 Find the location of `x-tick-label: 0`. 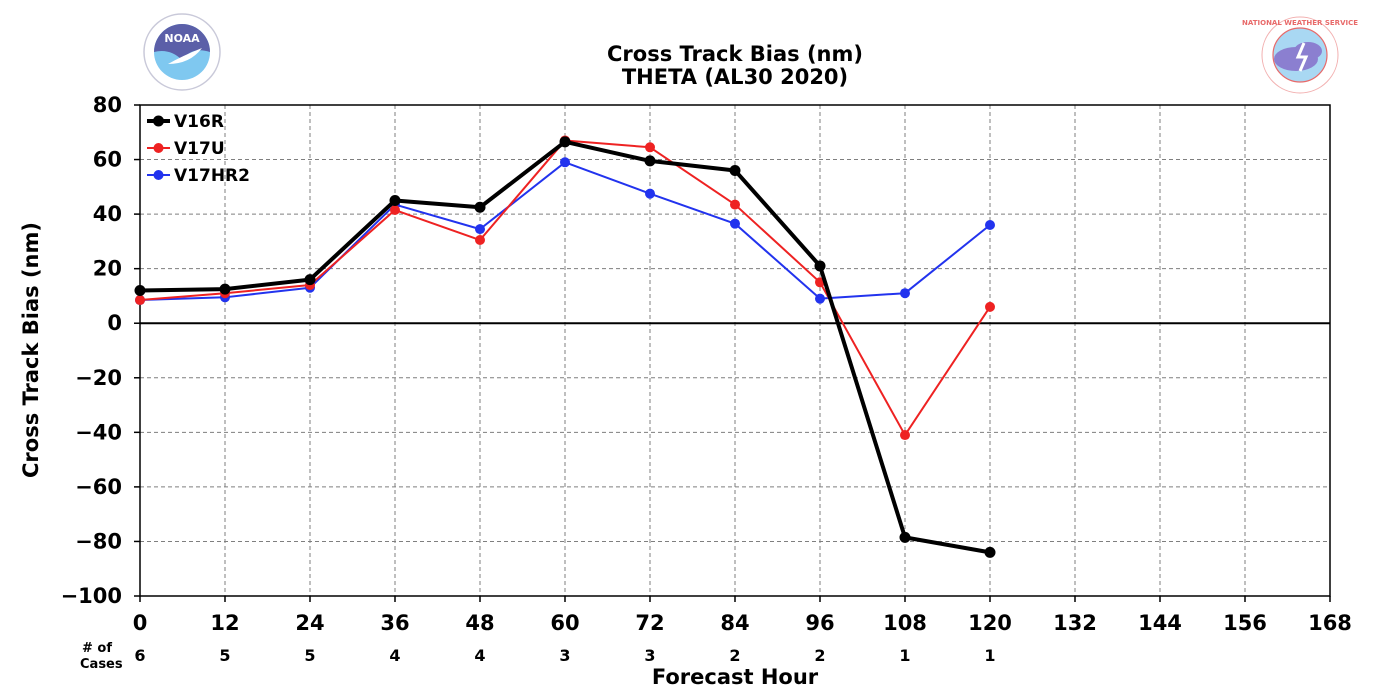

x-tick-label: 0 is located at coordinates (140, 623).